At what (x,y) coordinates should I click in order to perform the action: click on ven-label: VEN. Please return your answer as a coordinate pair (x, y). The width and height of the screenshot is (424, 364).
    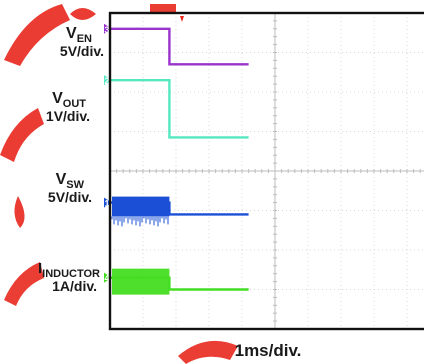
    Looking at the image, I should click on (79, 35).